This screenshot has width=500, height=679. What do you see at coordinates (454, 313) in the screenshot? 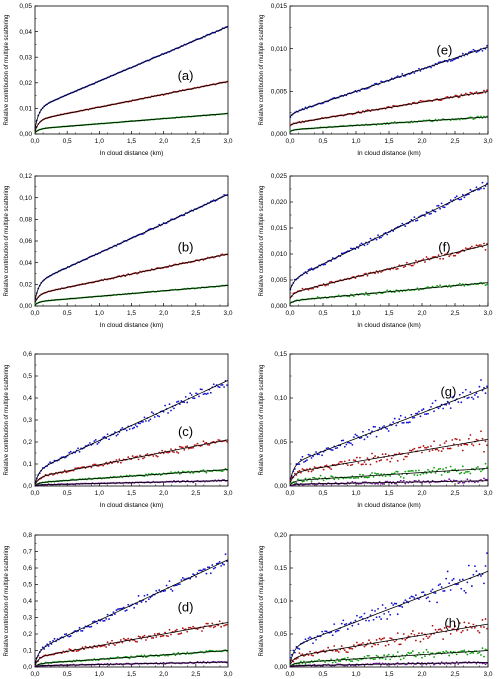
I see `x-tick-label: 2,5` at bounding box center [454, 313].